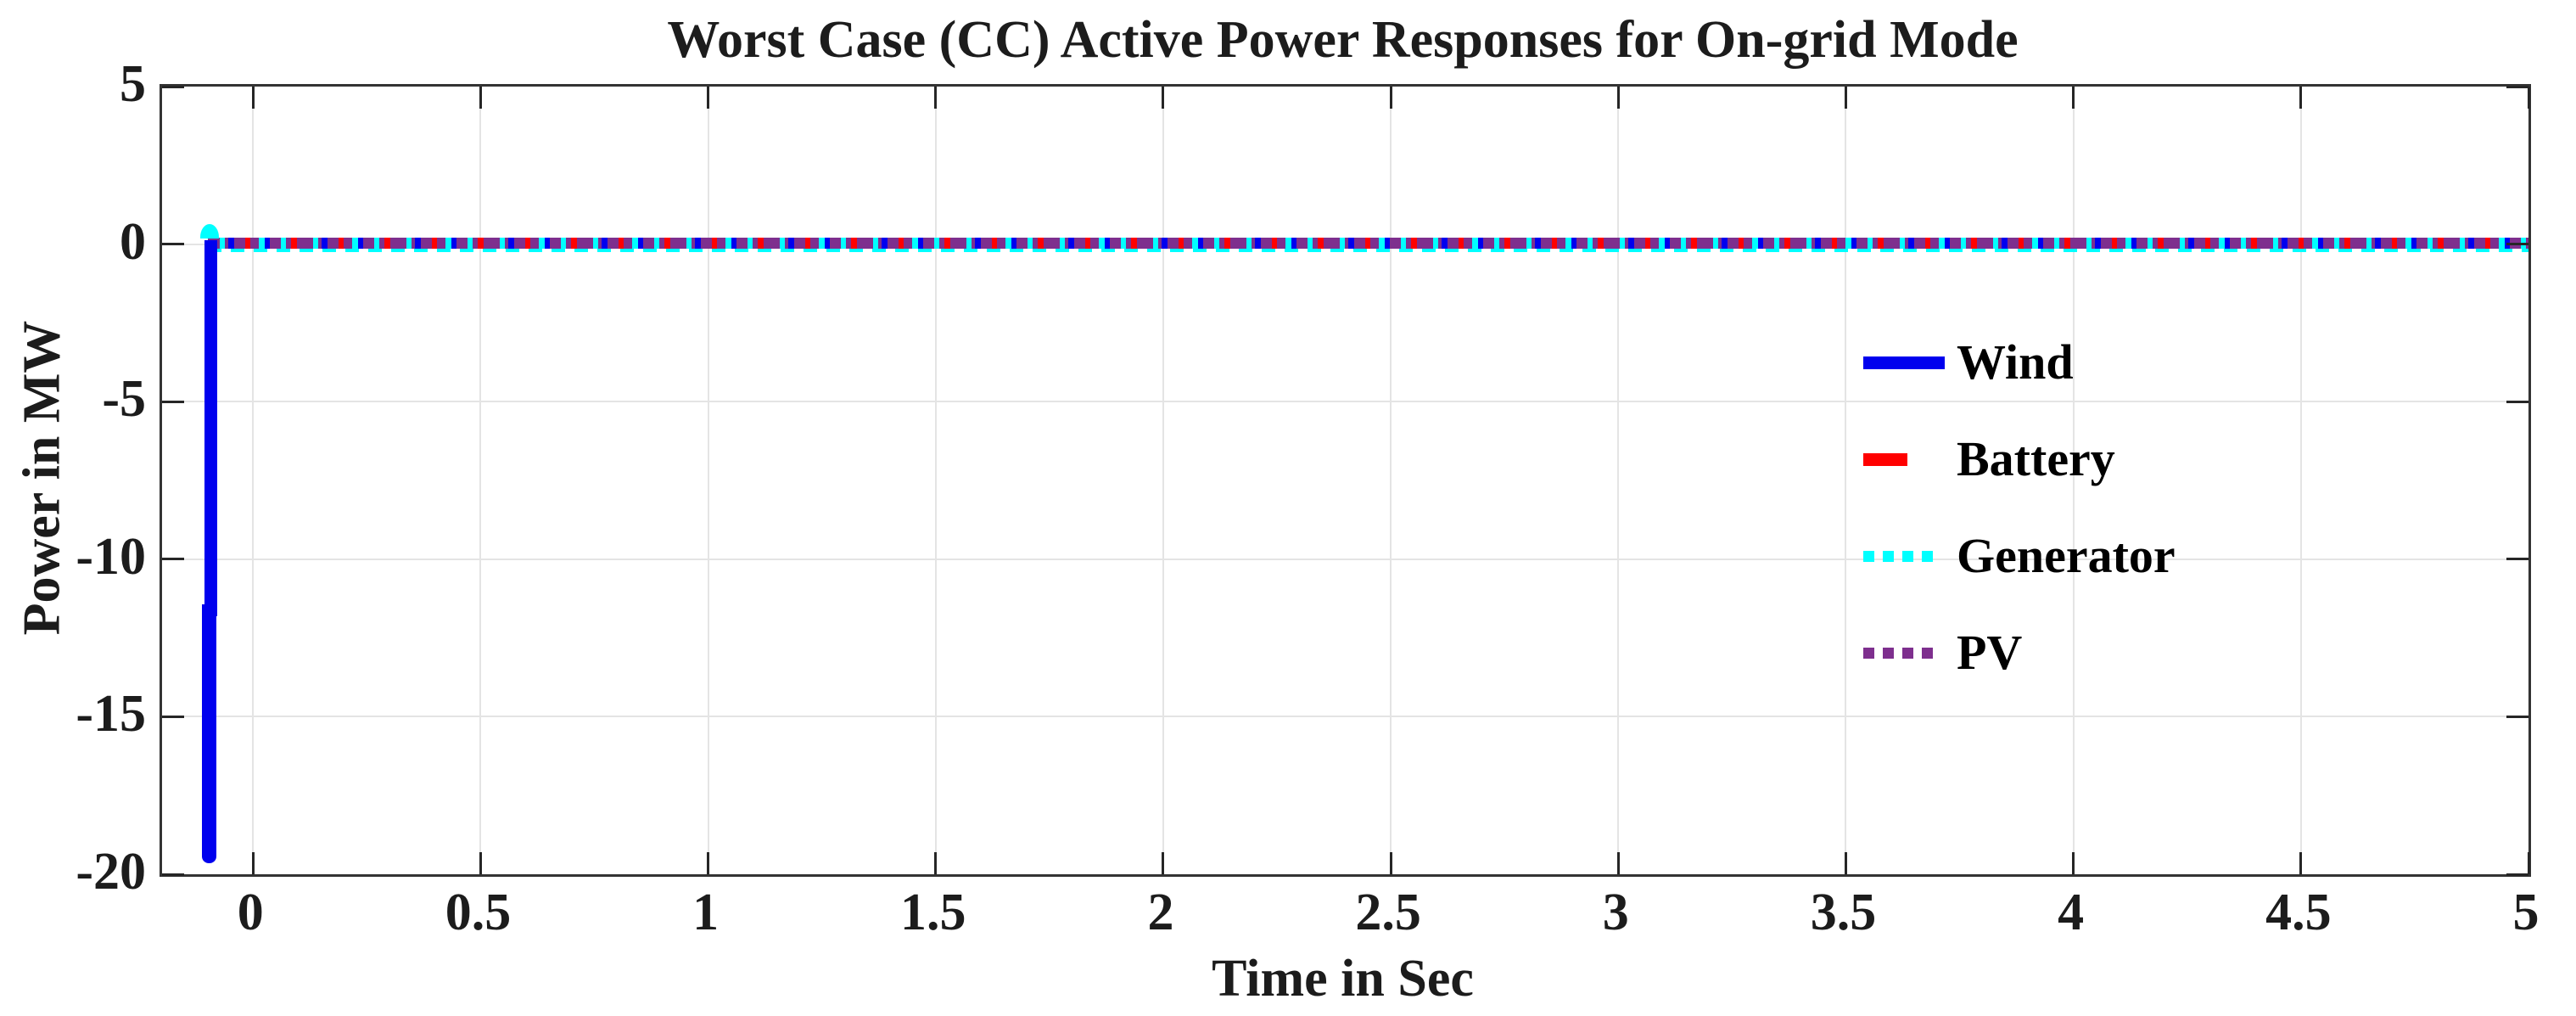 Image resolution: width=2576 pixels, height=1016 pixels. Describe the element at coordinates (478, 912) in the screenshot. I see `x-tick-label: 0.5` at that location.